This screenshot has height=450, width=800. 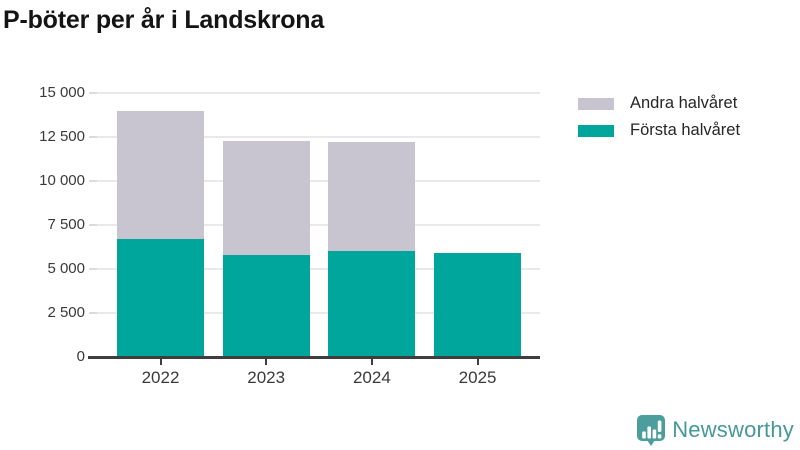 What do you see at coordinates (62, 92) in the screenshot?
I see `y-axis-tick-label: 15 000` at bounding box center [62, 92].